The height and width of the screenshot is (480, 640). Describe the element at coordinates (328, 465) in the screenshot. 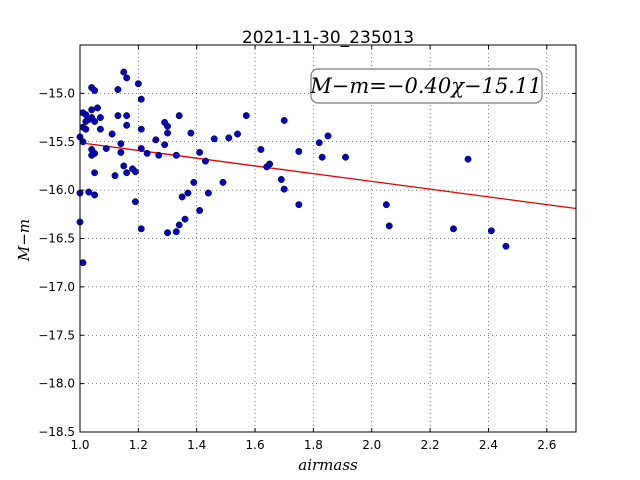

I see `x-axis-label: airmass` at that location.